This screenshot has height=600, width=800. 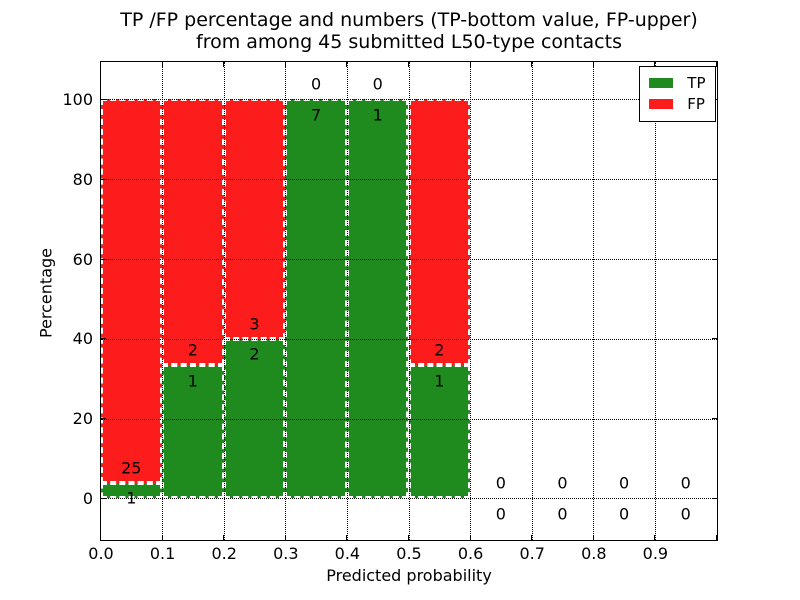 I want to click on y-tick-label: 100, so click(x=77, y=99).